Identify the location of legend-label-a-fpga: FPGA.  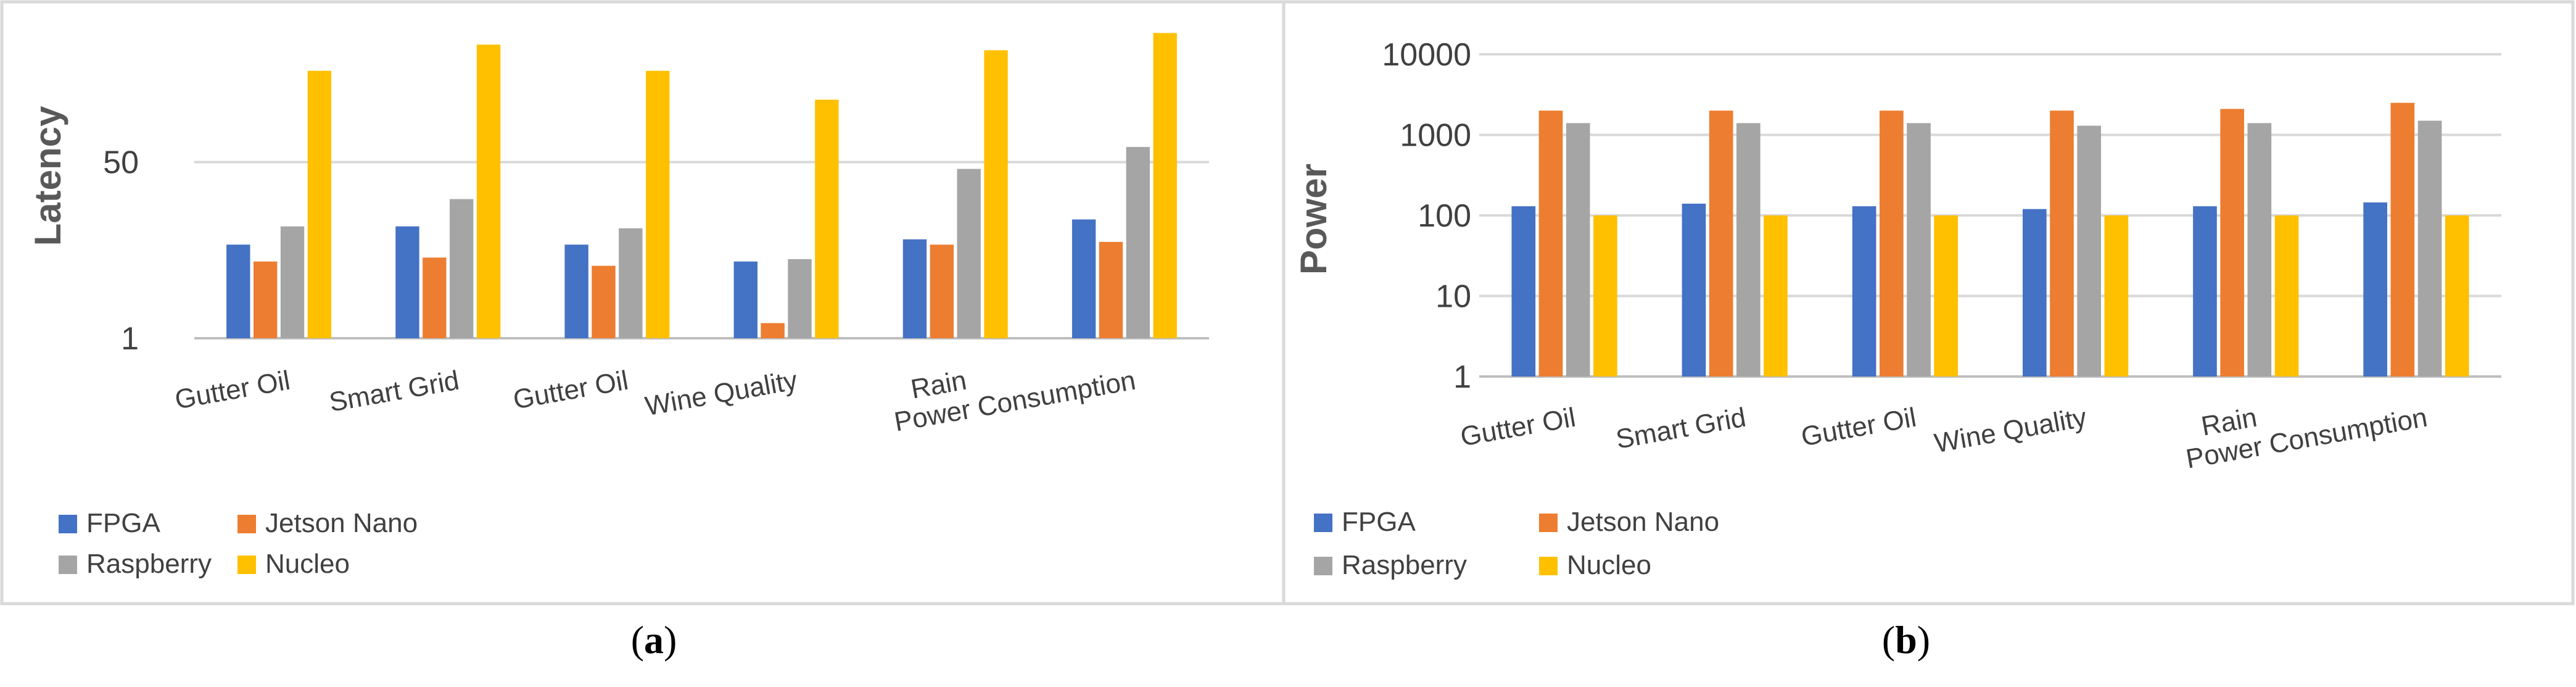
(123, 523).